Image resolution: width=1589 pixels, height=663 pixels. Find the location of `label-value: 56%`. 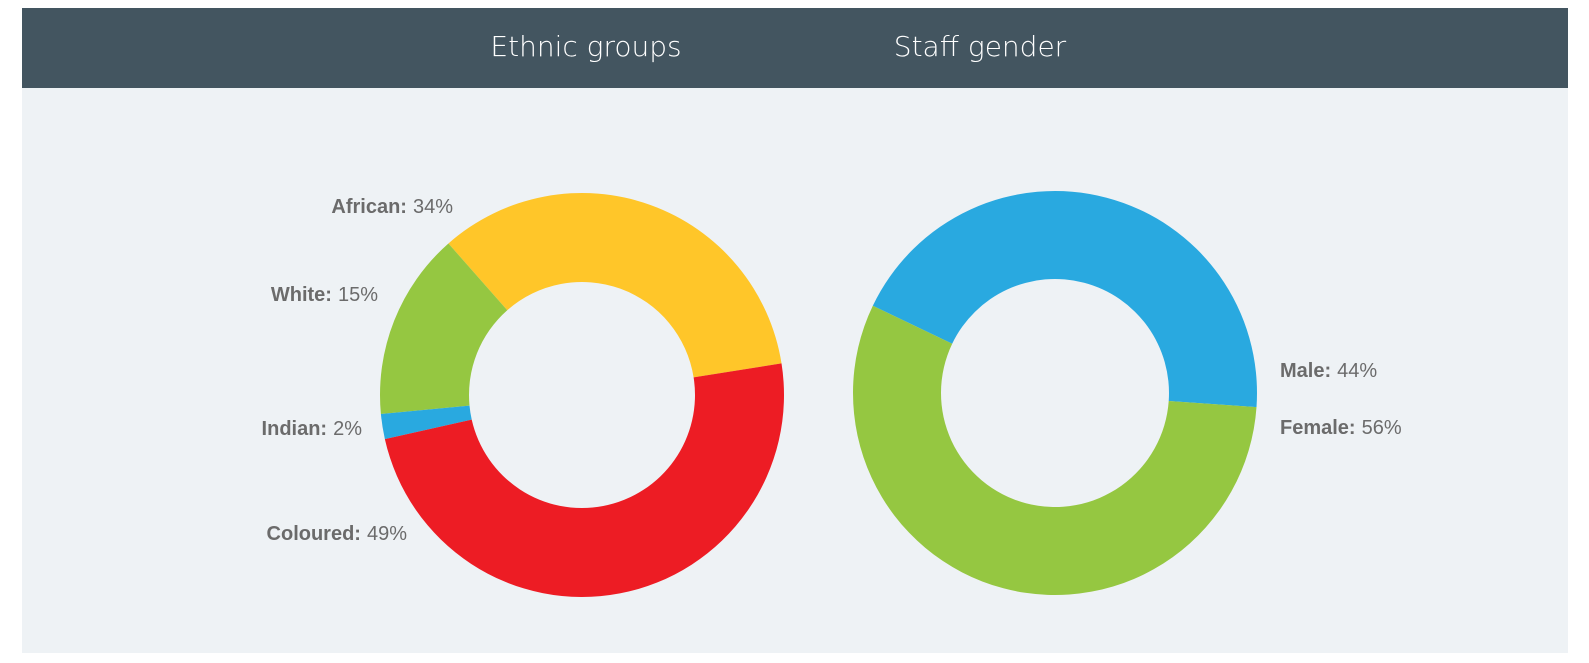

label-value: 56% is located at coordinates (1382, 428).